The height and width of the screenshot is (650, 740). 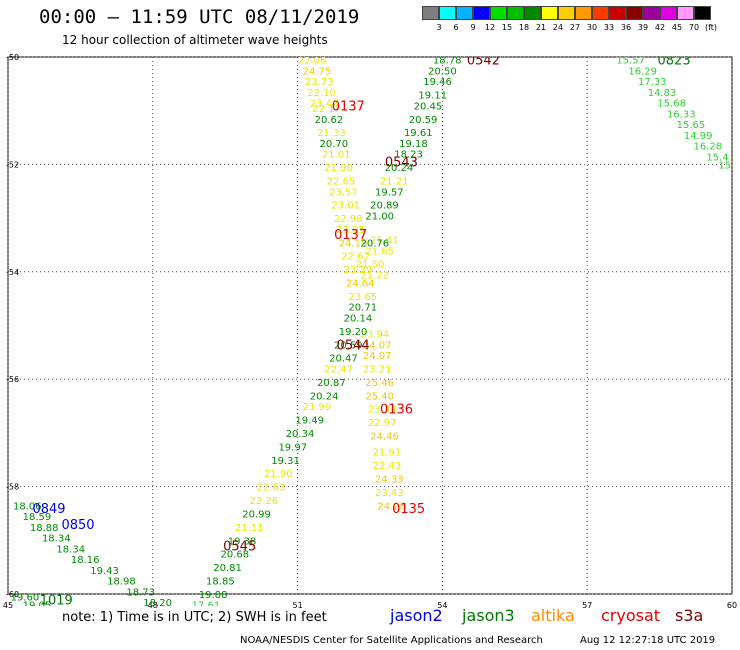 What do you see at coordinates (317, 407) in the screenshot?
I see `swh-value-label: 21.99` at bounding box center [317, 407].